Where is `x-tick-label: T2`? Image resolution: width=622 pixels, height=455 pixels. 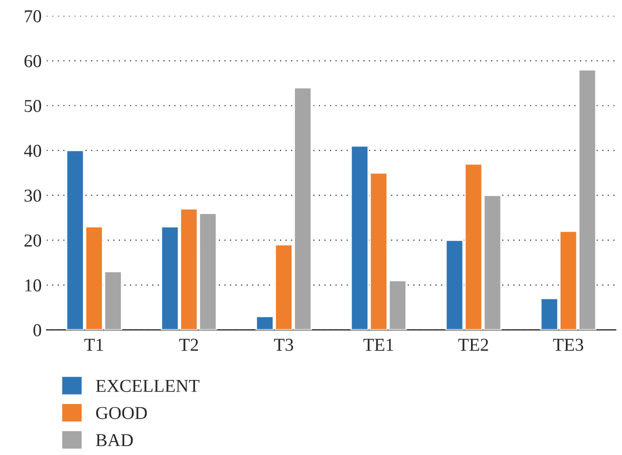 x-tick-label: T2 is located at coordinates (188, 344).